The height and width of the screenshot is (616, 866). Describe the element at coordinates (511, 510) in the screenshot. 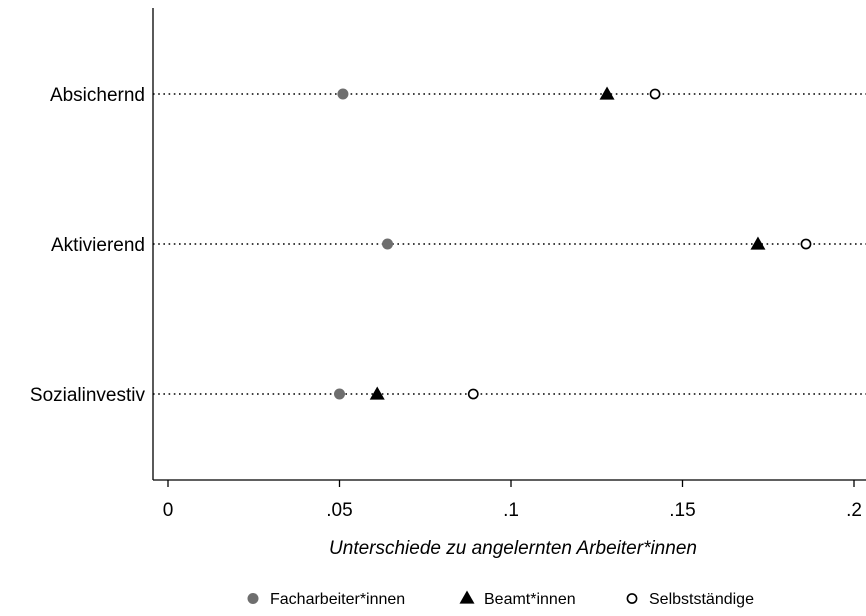

I see `x-tick-label: .1` at that location.